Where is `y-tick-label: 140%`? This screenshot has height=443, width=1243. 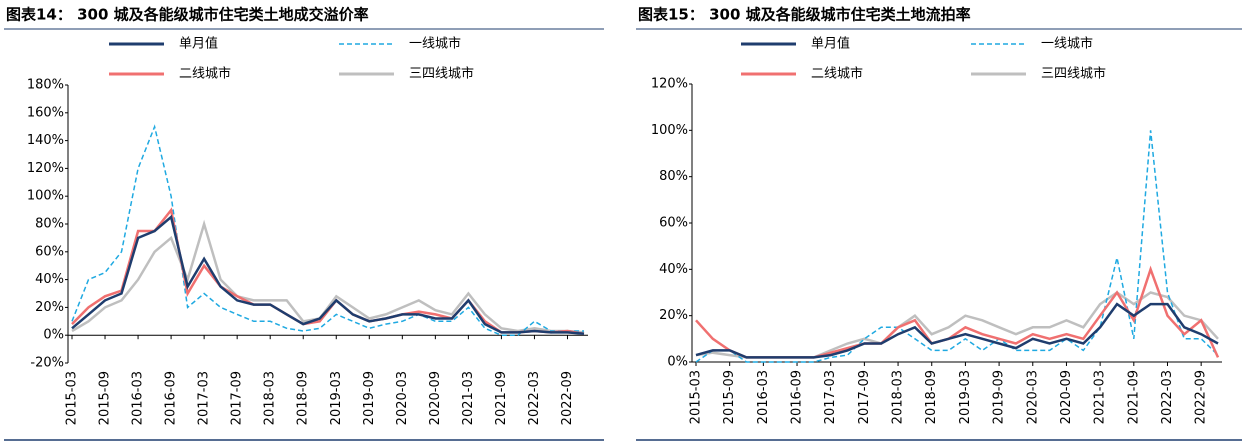
y-tick-label: 140% is located at coordinates (45, 140).